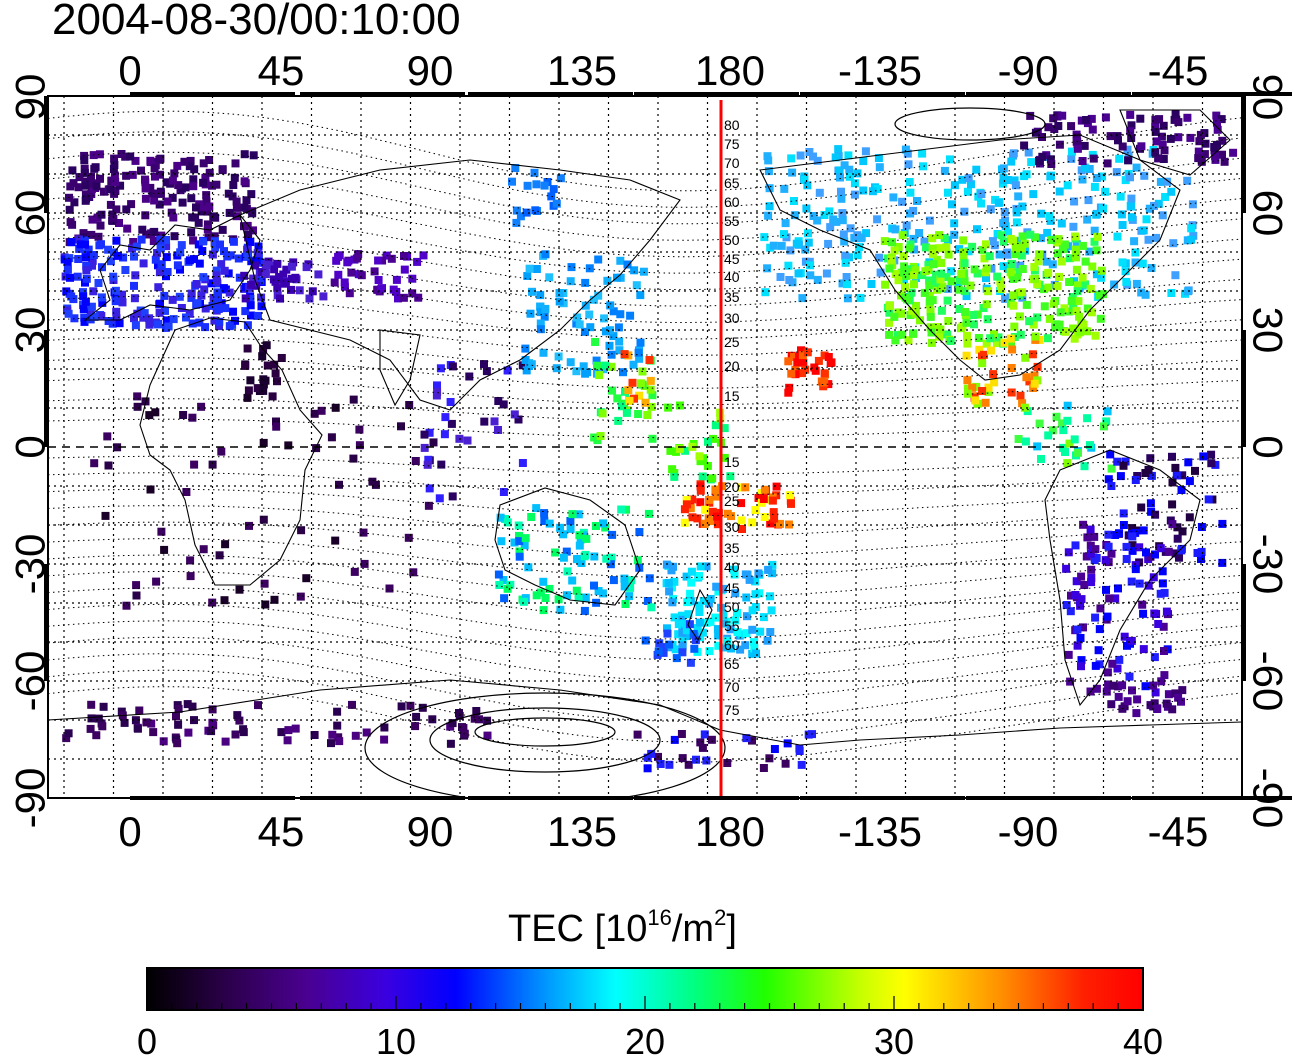 This screenshot has width=1292, height=1062. What do you see at coordinates (1212, 94) in the screenshot?
I see `frame-tick-band` at bounding box center [1212, 94].